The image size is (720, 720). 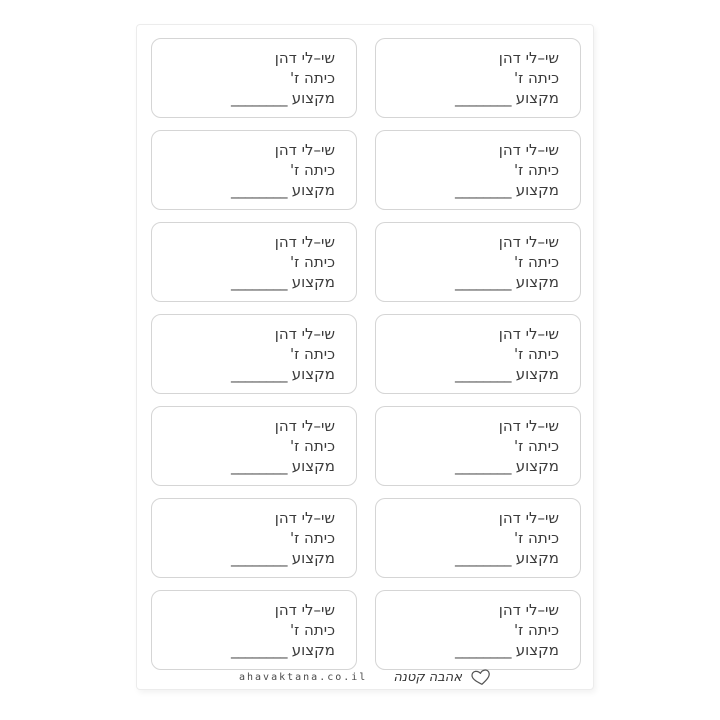 What do you see at coordinates (303, 677) in the screenshot?
I see `website-url: ahavaktana.co.il` at bounding box center [303, 677].